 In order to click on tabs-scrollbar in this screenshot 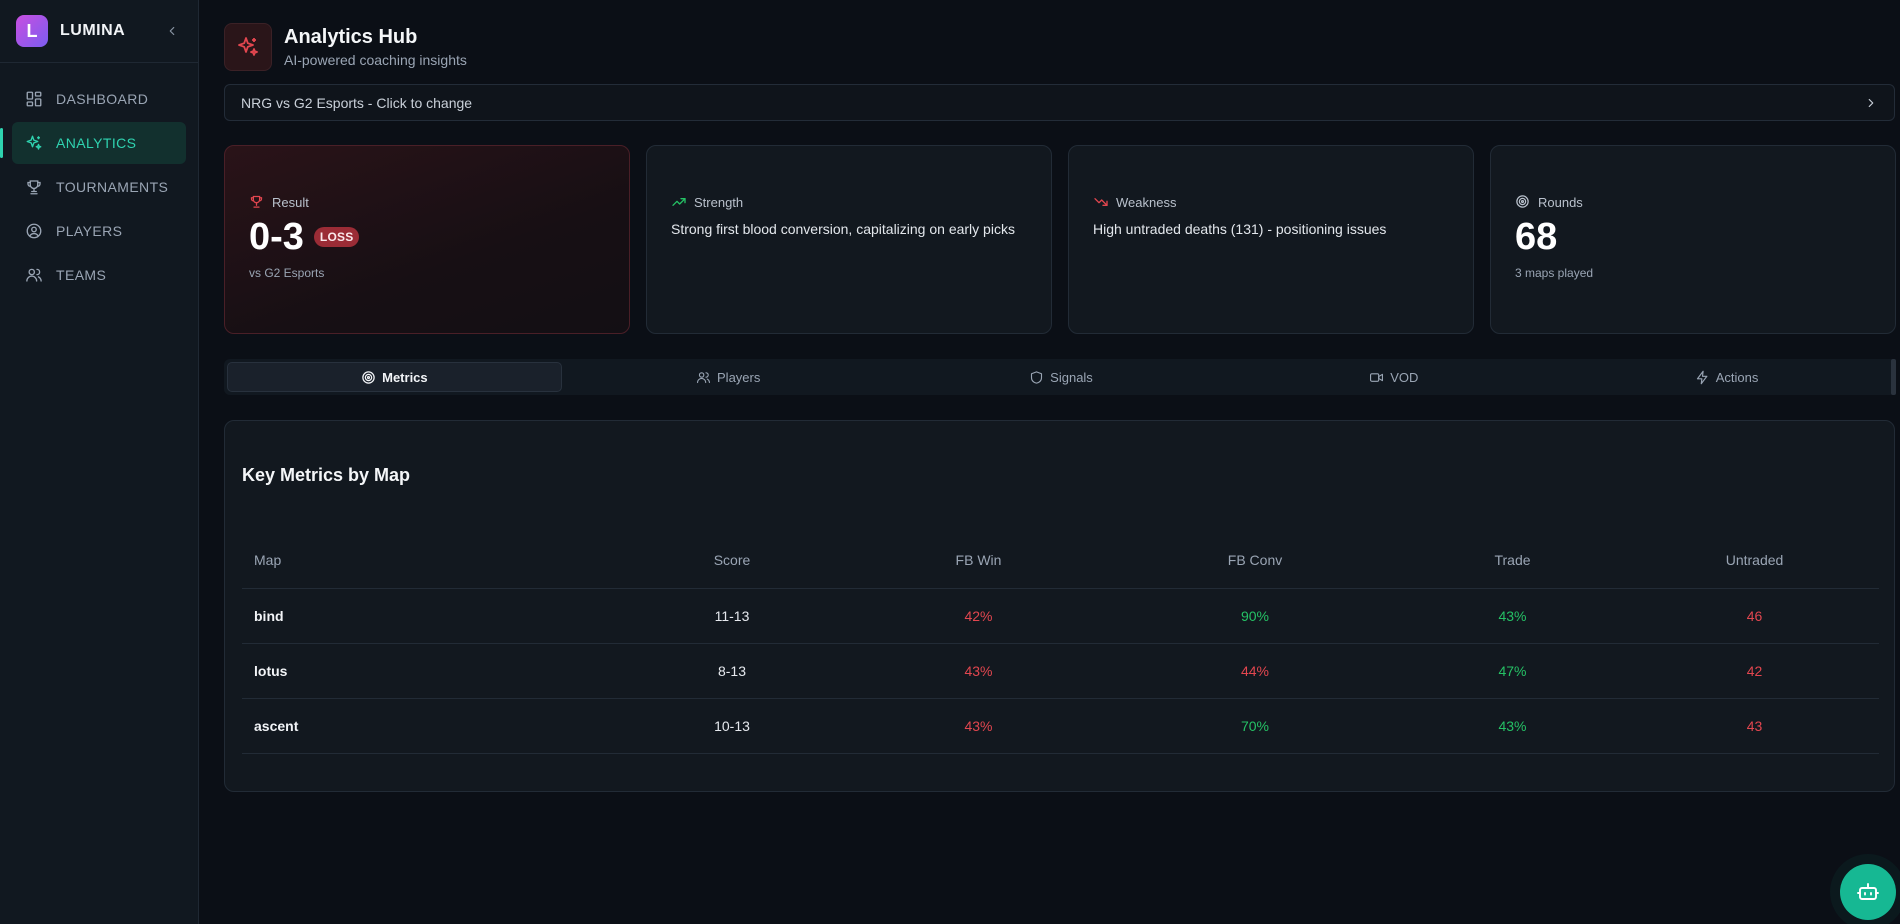, I will do `click(1893, 377)`.